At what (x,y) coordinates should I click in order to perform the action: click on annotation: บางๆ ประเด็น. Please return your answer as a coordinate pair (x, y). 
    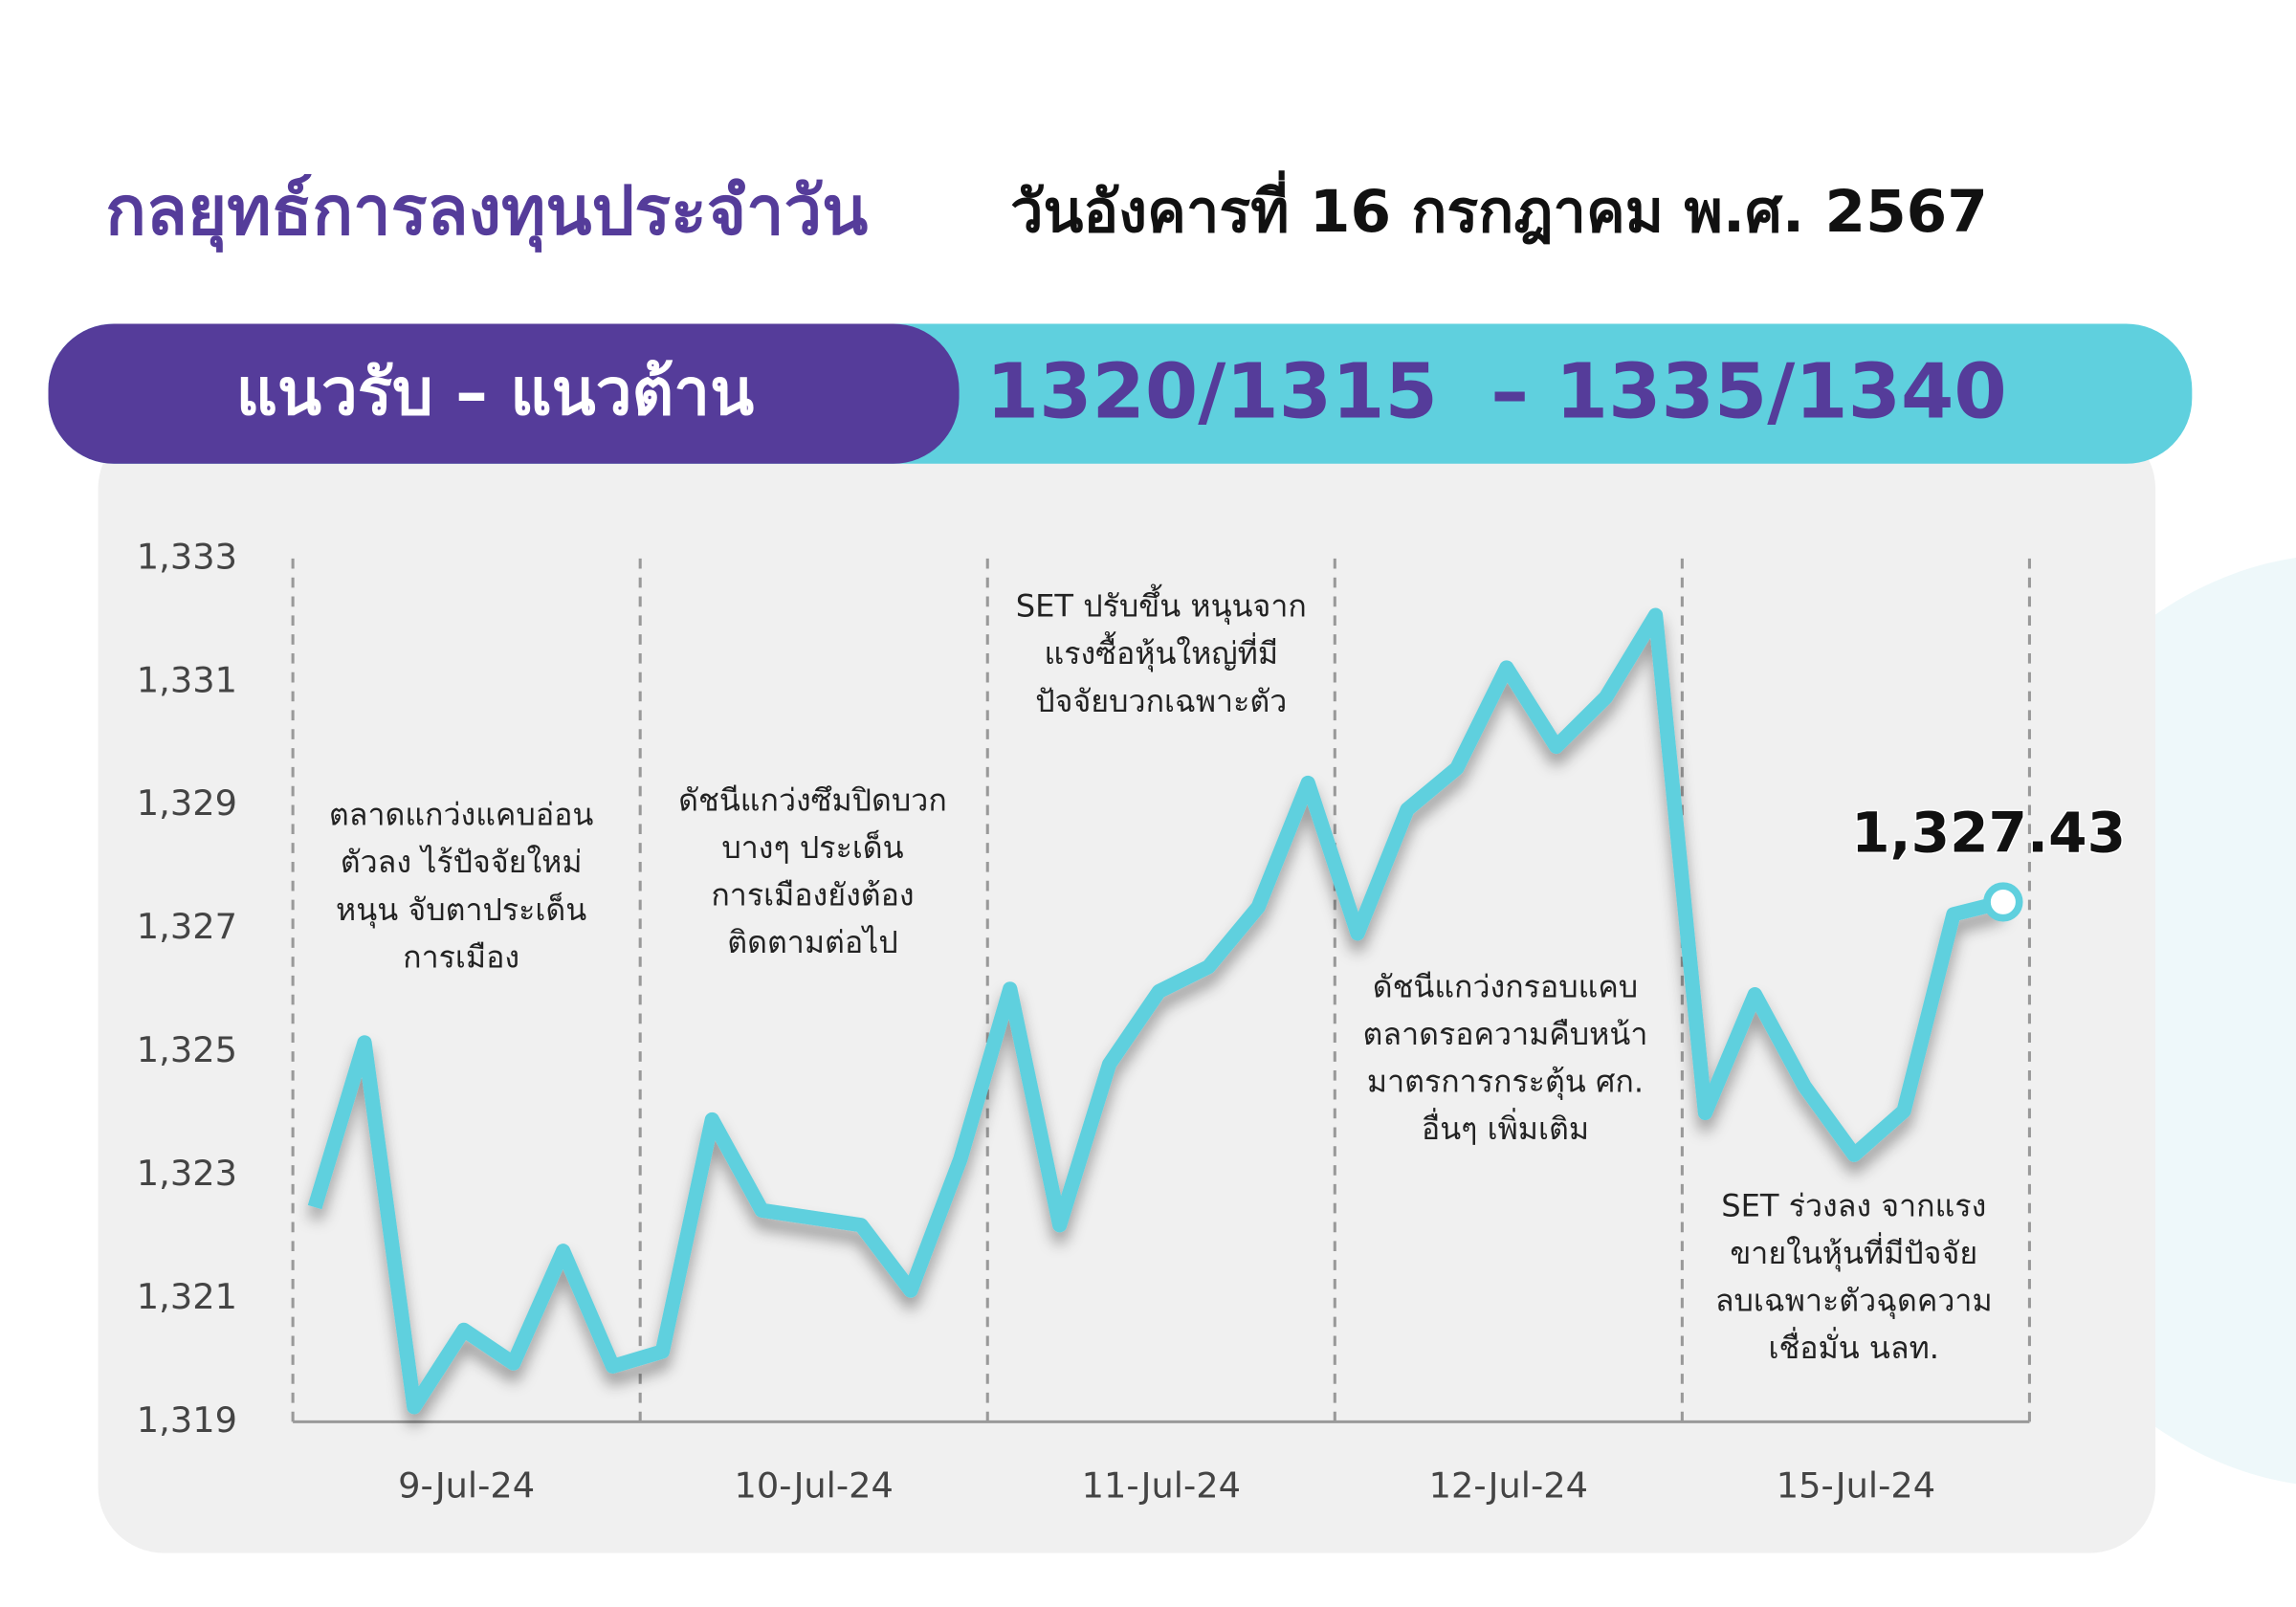
    Looking at the image, I should click on (812, 847).